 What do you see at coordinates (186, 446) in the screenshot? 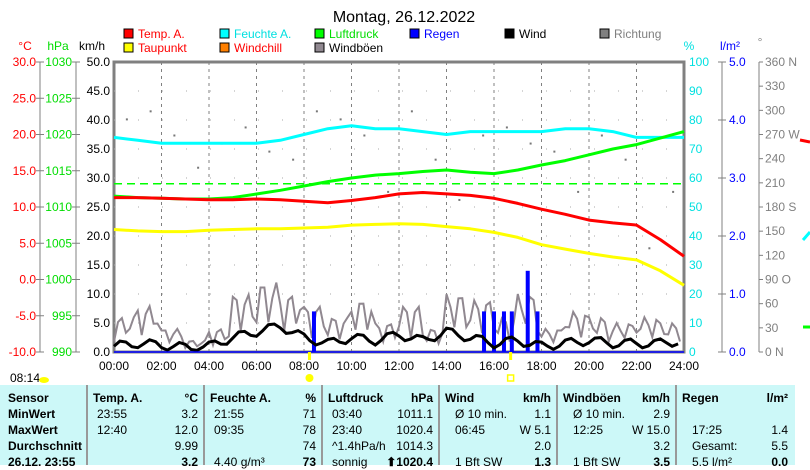
I see `table-cell-value: 9.99` at bounding box center [186, 446].